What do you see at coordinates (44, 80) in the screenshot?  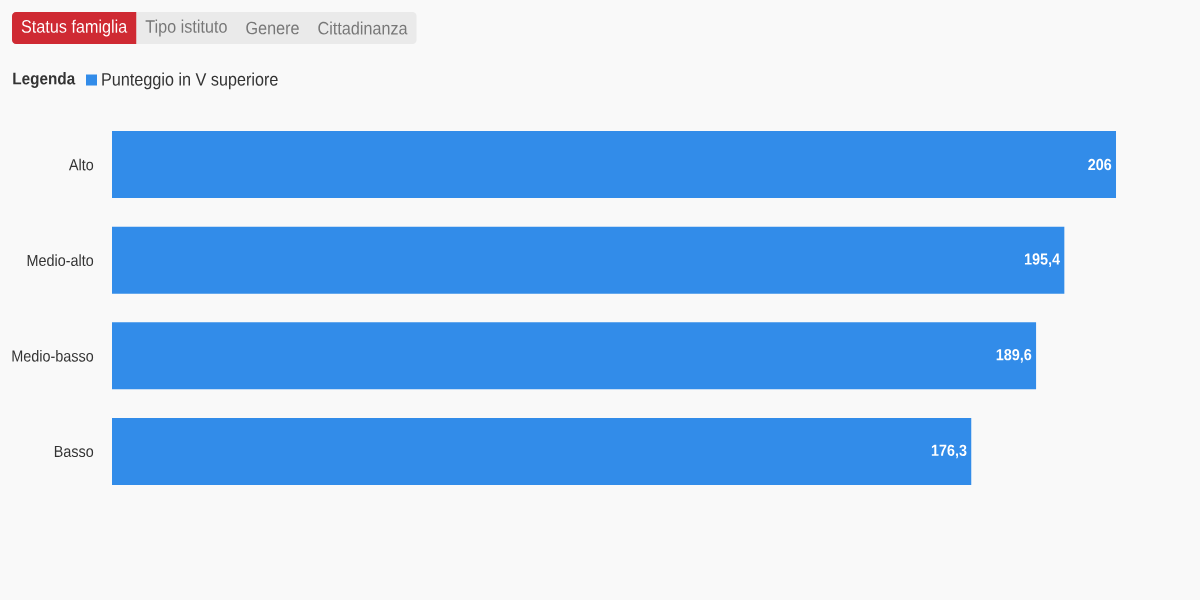 I see `legend-title: Legenda` at bounding box center [44, 80].